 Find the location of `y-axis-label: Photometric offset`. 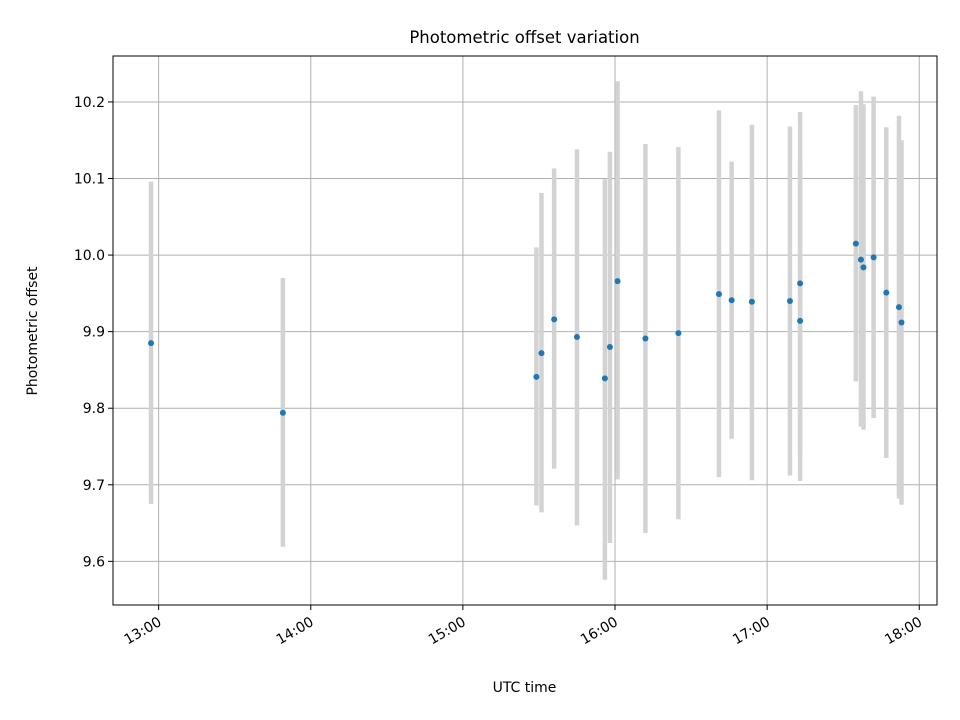

y-axis-label: Photometric offset is located at coordinates (33, 331).